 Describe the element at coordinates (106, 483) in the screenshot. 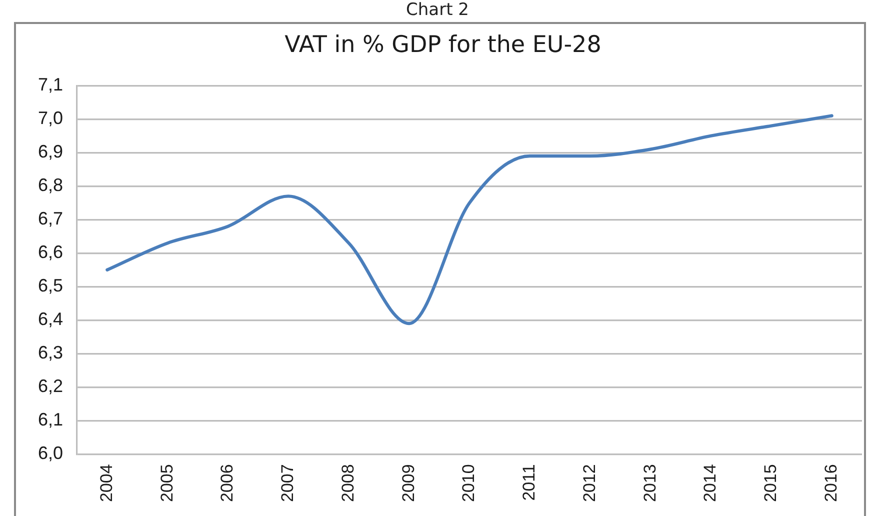

I see `x-tick-label: 2004` at that location.